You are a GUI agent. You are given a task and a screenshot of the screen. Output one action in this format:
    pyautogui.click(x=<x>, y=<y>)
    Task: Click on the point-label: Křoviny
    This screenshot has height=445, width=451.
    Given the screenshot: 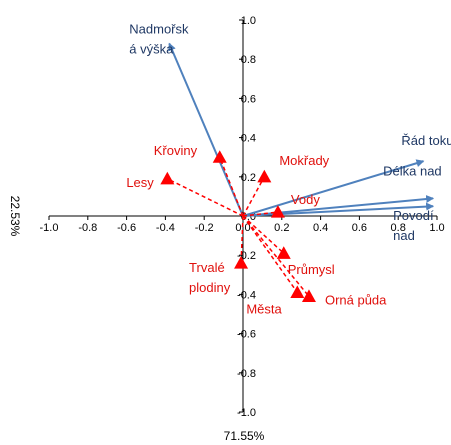 What is the action you would take?
    pyautogui.click(x=176, y=150)
    